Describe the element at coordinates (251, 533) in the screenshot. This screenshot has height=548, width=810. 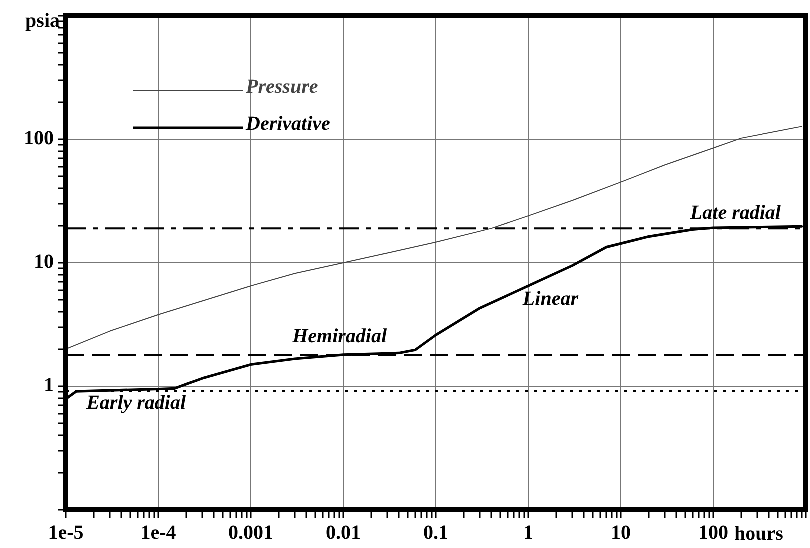
I see `x-tick-label: 0.001` at that location.